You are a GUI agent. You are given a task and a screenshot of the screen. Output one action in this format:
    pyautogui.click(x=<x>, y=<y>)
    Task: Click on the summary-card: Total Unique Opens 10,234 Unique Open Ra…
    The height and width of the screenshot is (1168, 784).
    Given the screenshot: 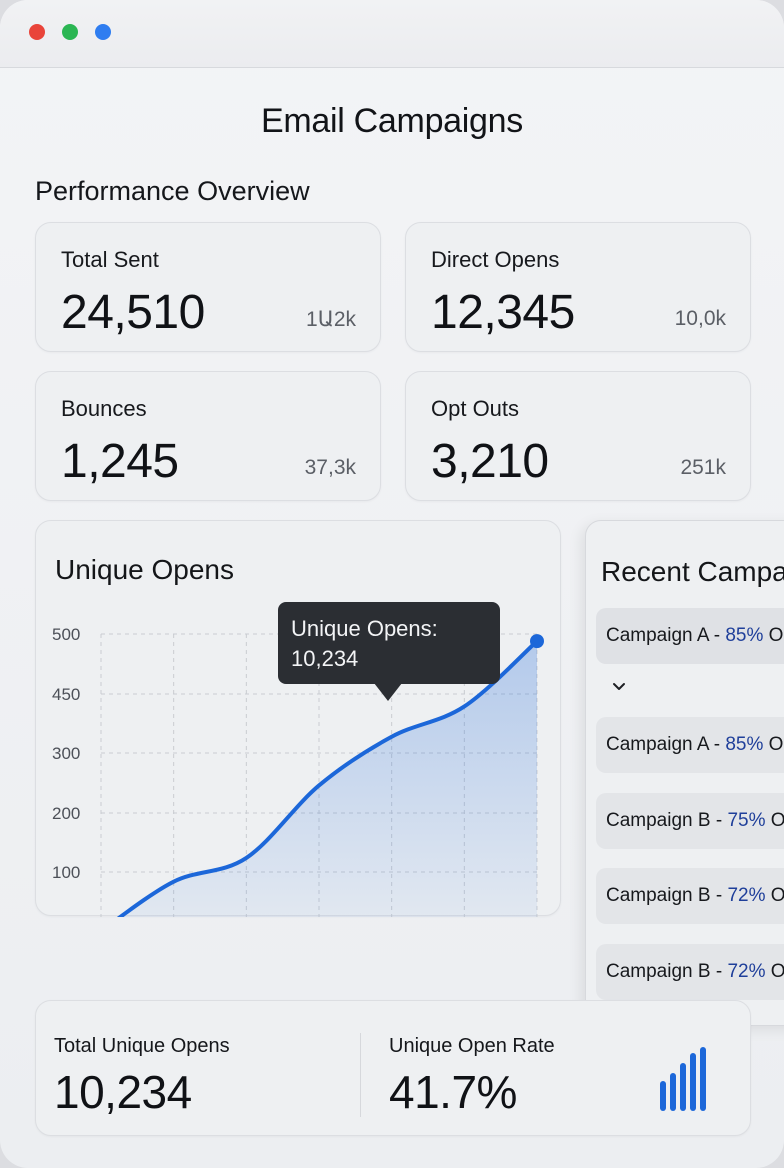 What is the action you would take?
    pyautogui.click(x=393, y=1068)
    